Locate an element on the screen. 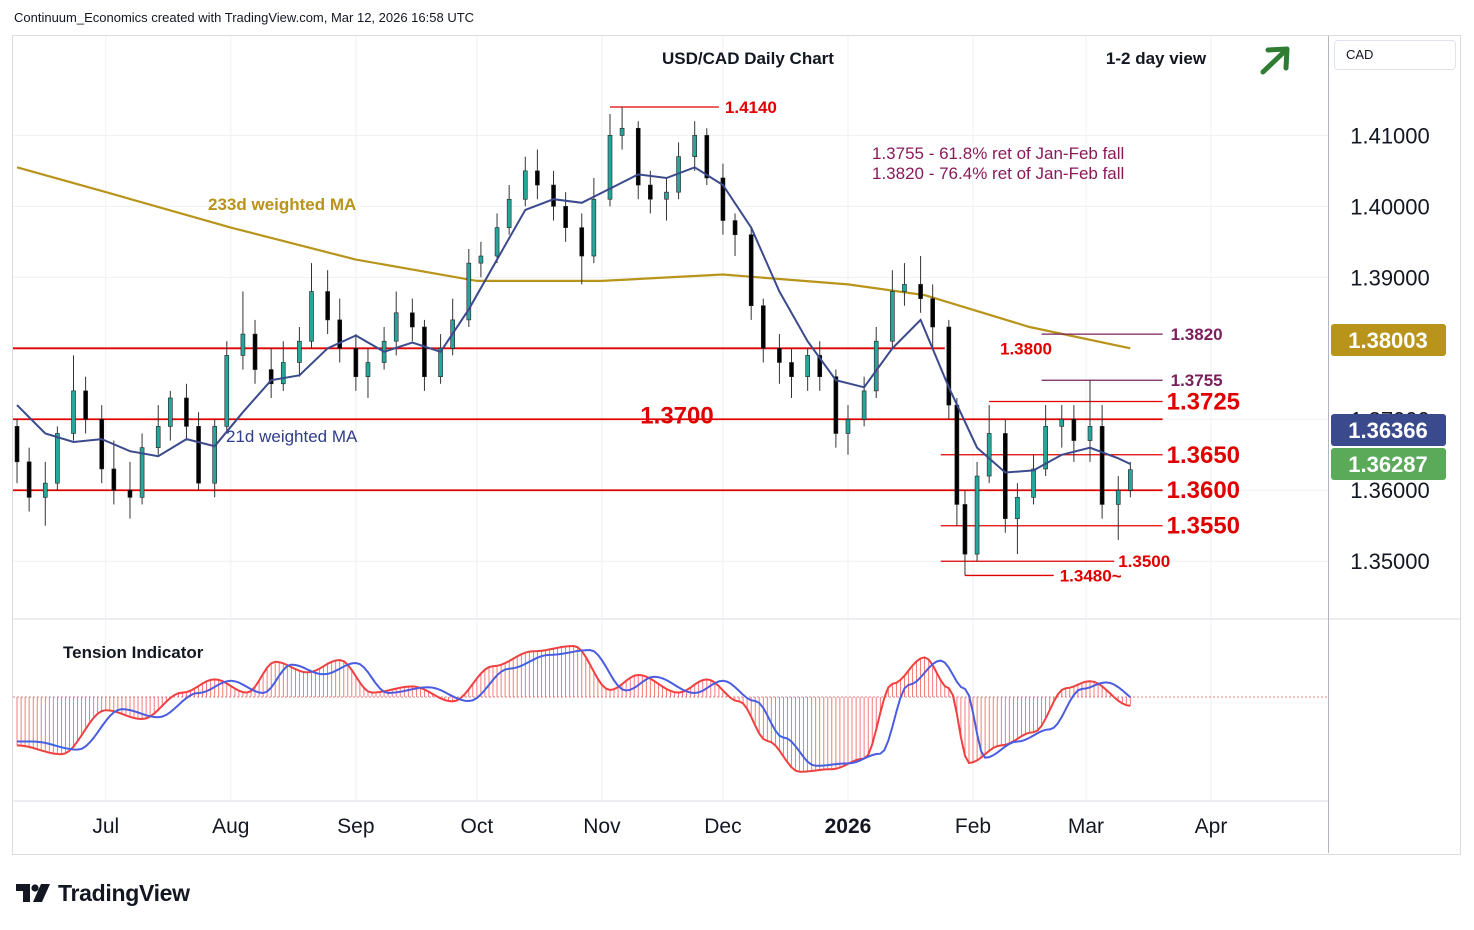 This screenshot has width=1474, height=930. price-tag-label: 1.38003 is located at coordinates (1388, 340).